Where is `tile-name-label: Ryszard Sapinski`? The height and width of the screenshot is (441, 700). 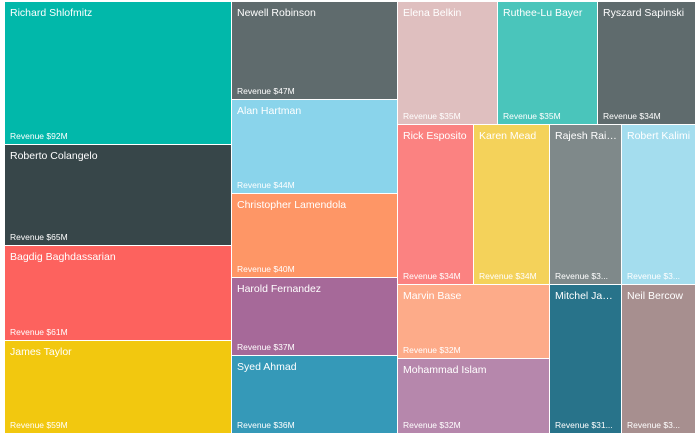 tile-name-label: Ryszard Sapinski is located at coordinates (644, 13).